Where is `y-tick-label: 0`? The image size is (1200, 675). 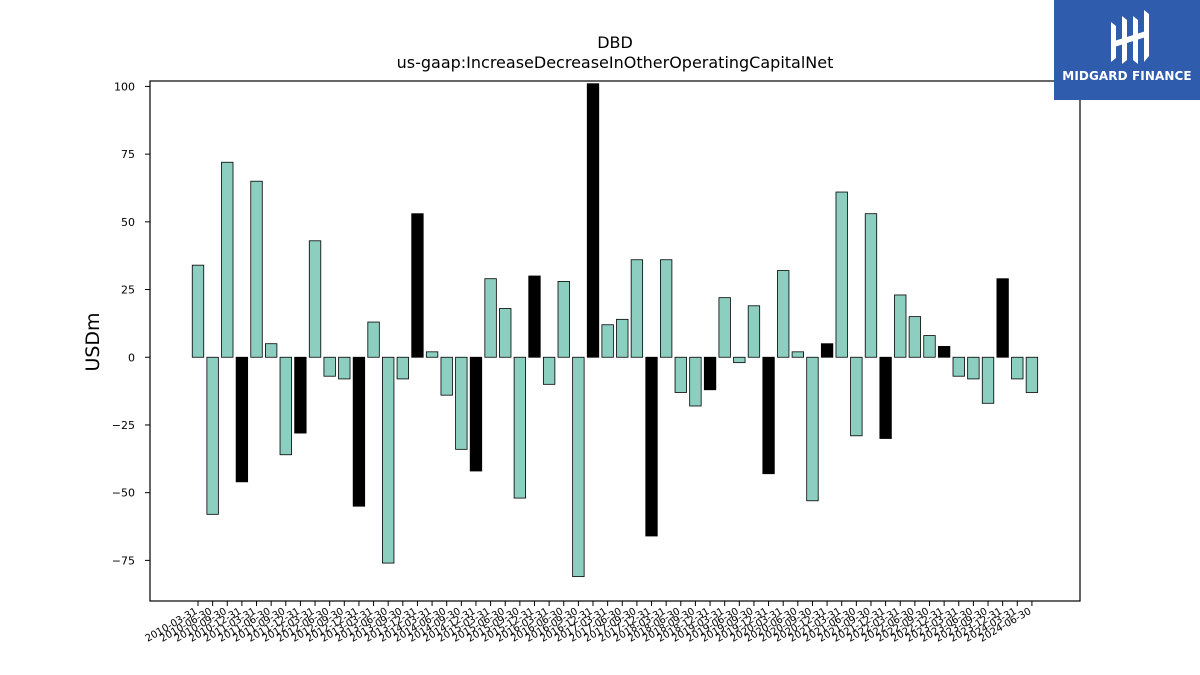
y-tick-label: 0 is located at coordinates (131, 357).